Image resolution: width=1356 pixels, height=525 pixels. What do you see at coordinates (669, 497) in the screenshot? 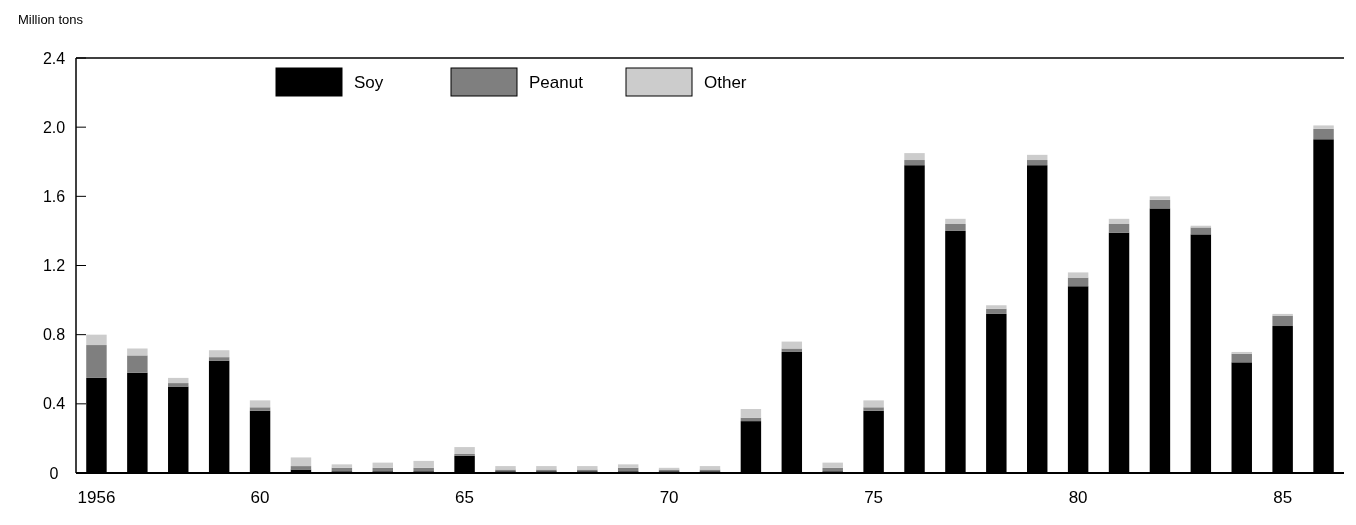
I see `x-tick-label: 70` at bounding box center [669, 497].